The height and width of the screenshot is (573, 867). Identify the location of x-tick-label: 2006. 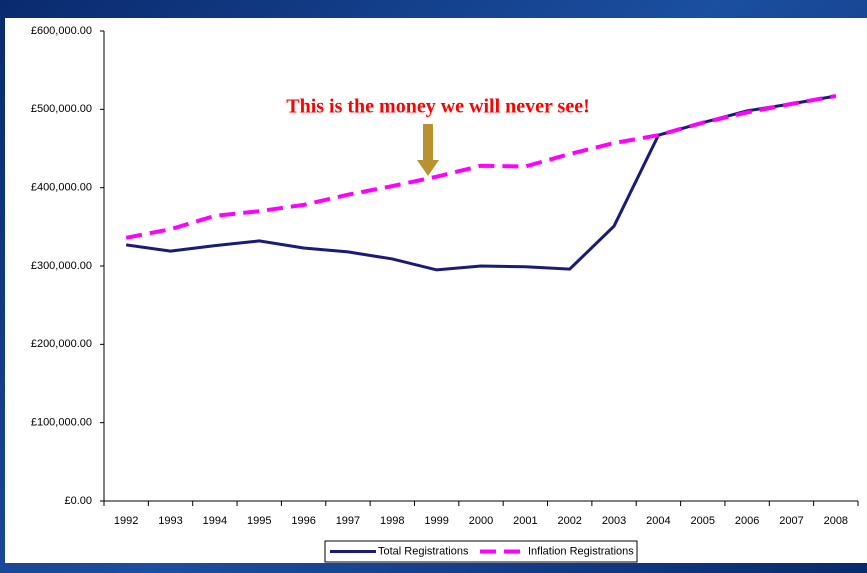
(747, 521).